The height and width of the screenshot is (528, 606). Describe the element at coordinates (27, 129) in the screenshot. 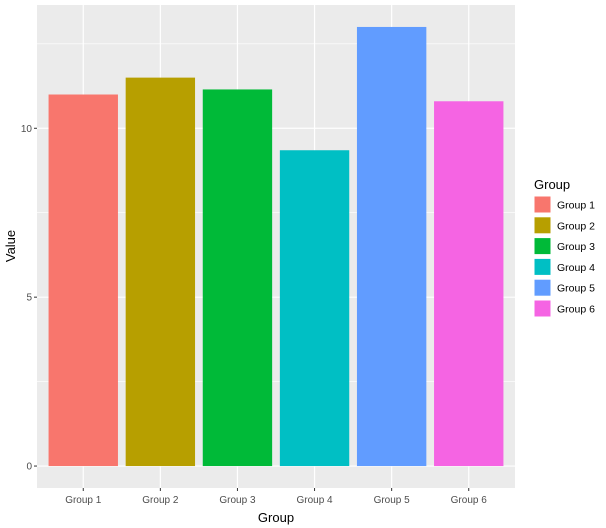

I see `y-tick-label: 10` at that location.